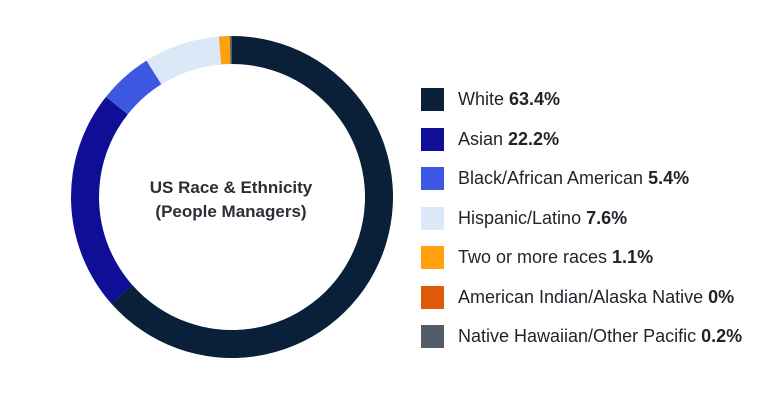 Image resolution: width=776 pixels, height=402 pixels. What do you see at coordinates (484, 99) in the screenshot?
I see `legend-label: White` at bounding box center [484, 99].